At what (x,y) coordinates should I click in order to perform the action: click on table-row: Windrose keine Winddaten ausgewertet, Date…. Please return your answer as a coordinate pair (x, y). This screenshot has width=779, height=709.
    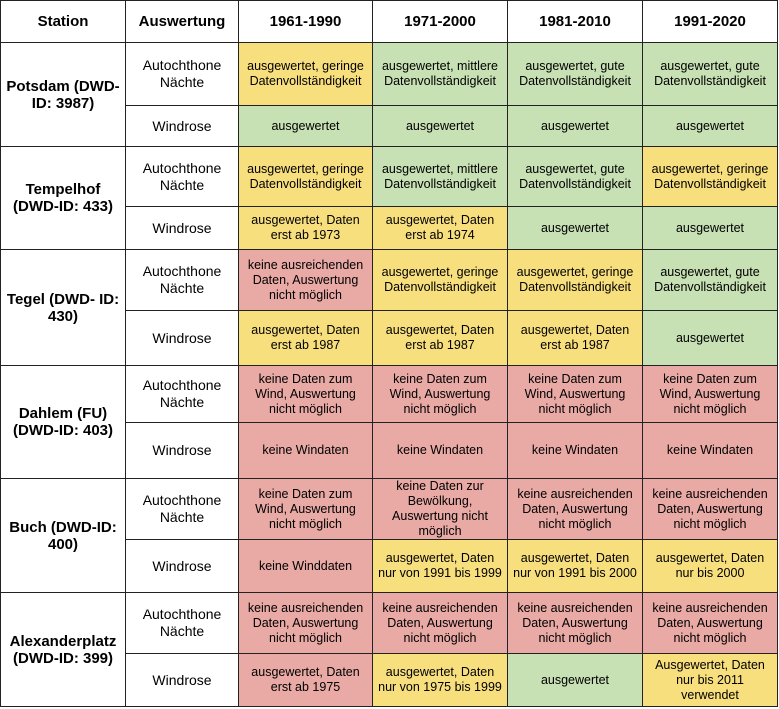
    Looking at the image, I should click on (389, 566).